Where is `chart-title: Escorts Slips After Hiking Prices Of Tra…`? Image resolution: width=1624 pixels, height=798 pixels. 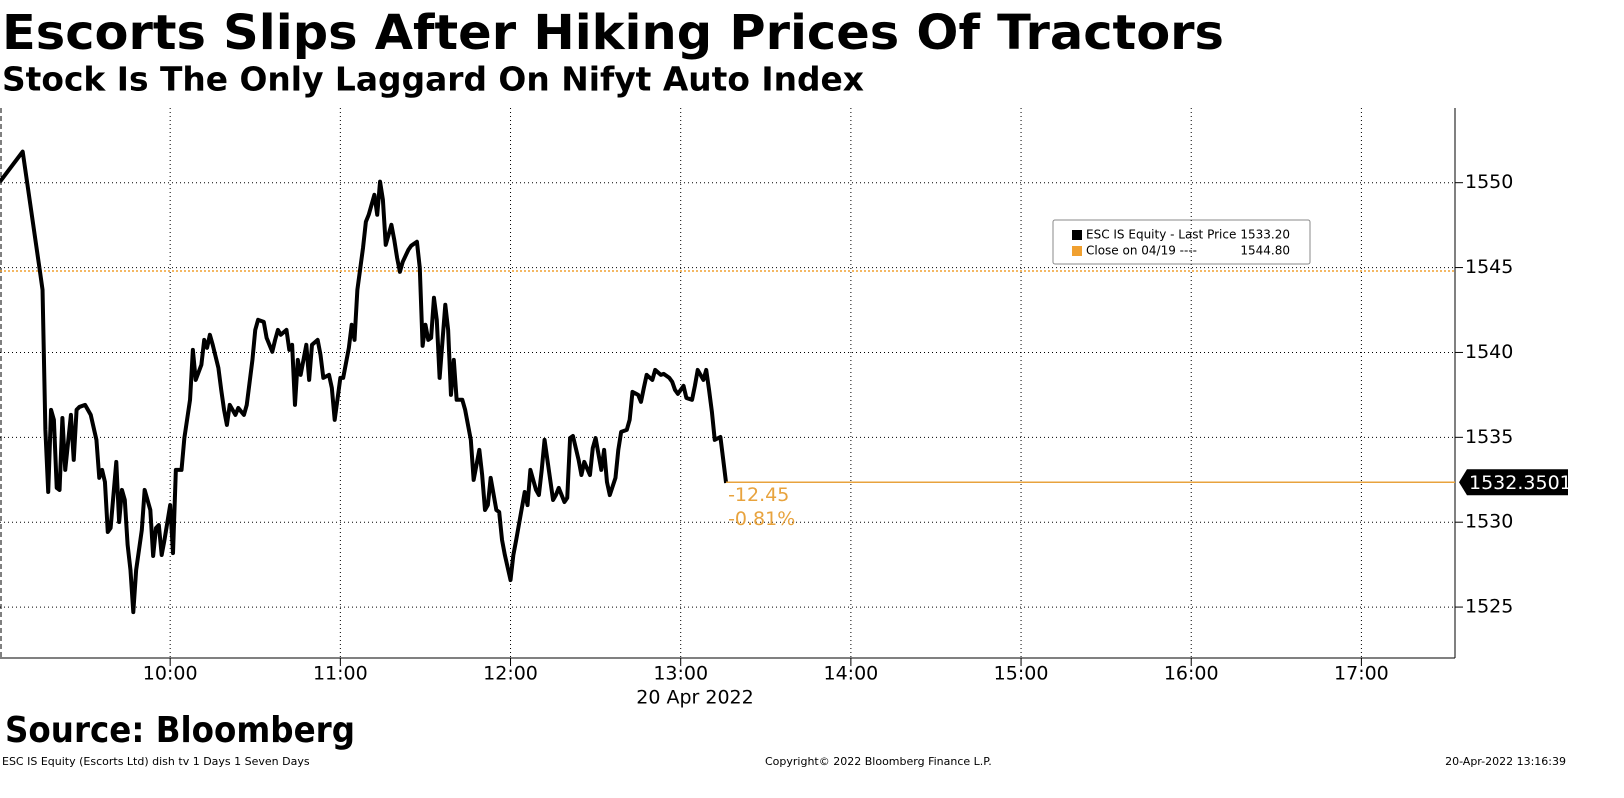 chart-title: Escorts Slips After Hiking Prices Of Tra… is located at coordinates (613, 33).